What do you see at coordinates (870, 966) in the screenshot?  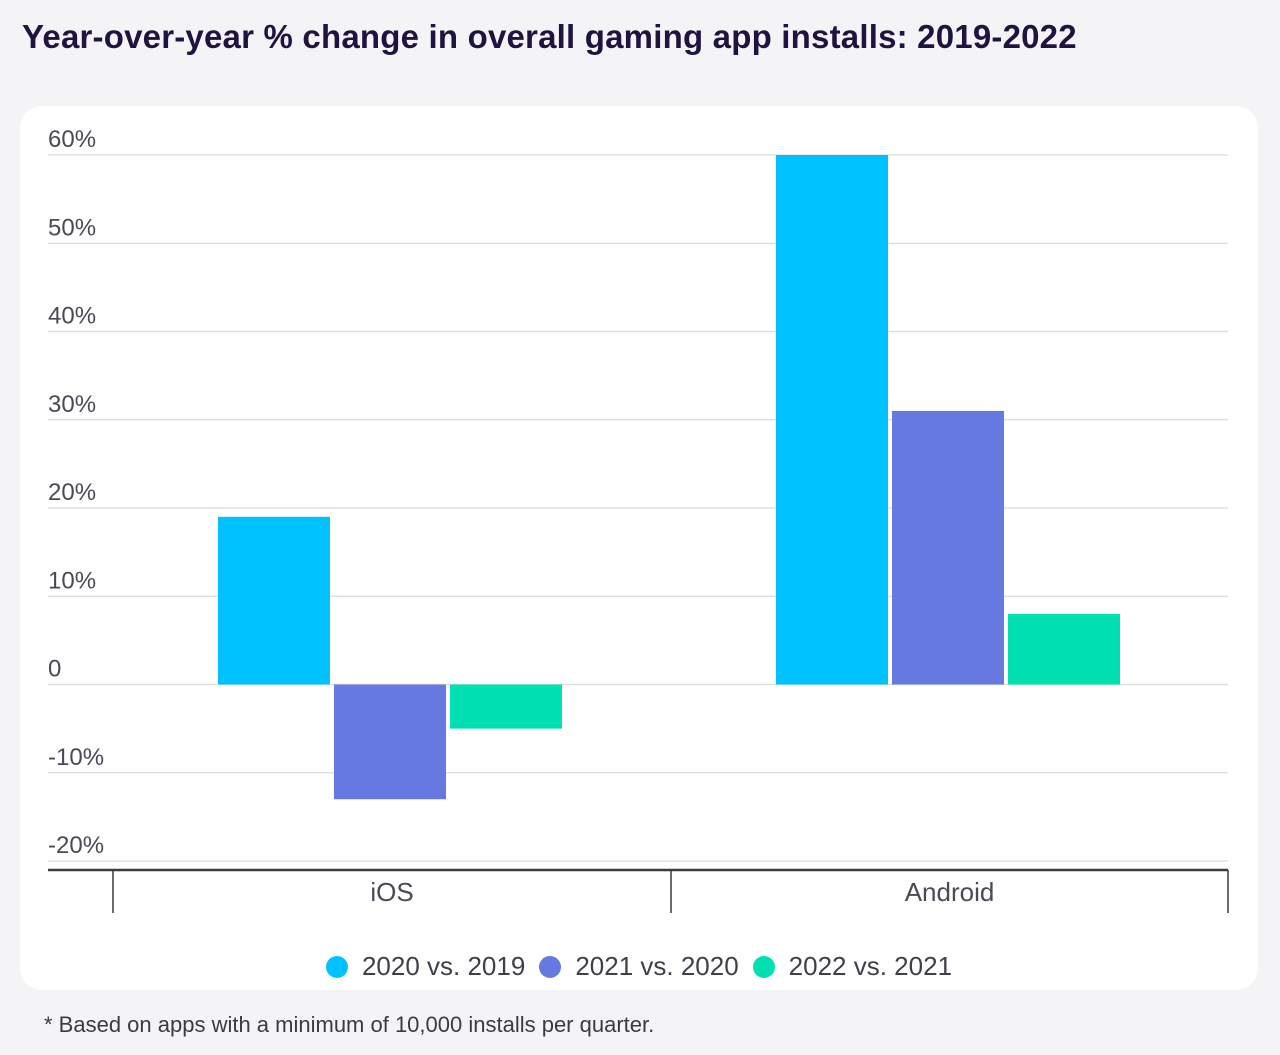 I see `legend-label: 2022 vs. 2021` at bounding box center [870, 966].